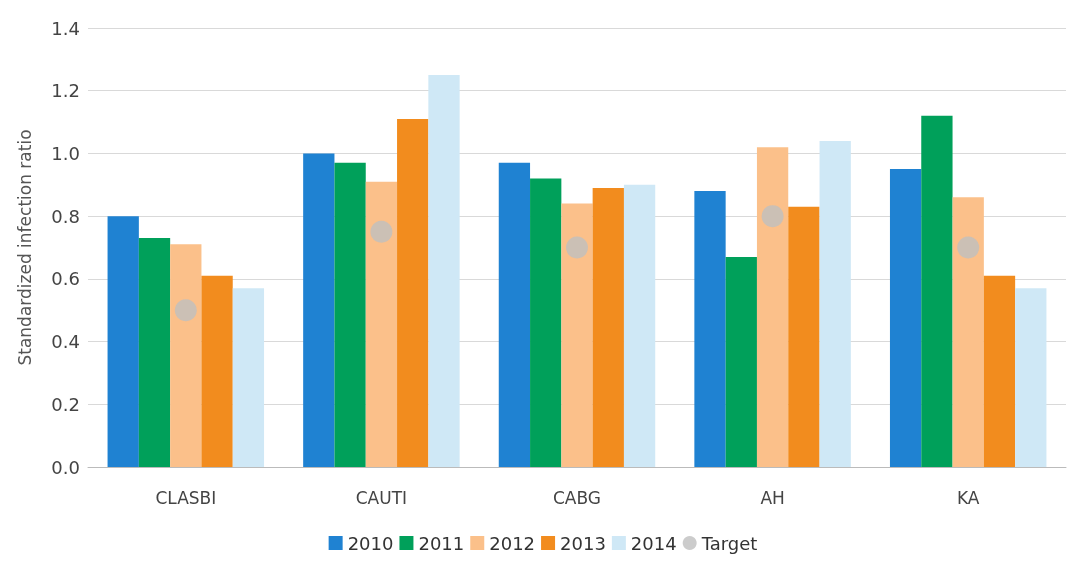  I want to click on y-tick-label: 0.0, so click(65, 467).